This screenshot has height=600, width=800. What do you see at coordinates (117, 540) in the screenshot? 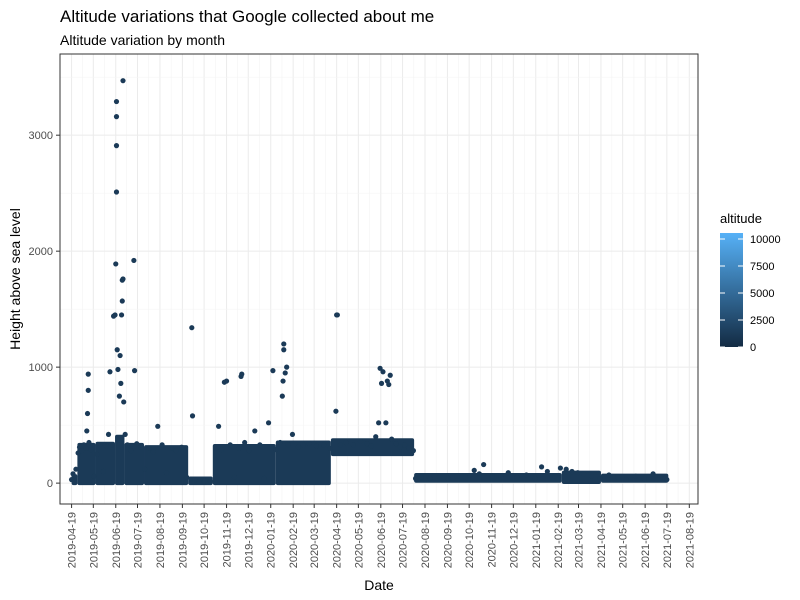
I see `x-tick-label: 2019-06-19` at bounding box center [117, 540].